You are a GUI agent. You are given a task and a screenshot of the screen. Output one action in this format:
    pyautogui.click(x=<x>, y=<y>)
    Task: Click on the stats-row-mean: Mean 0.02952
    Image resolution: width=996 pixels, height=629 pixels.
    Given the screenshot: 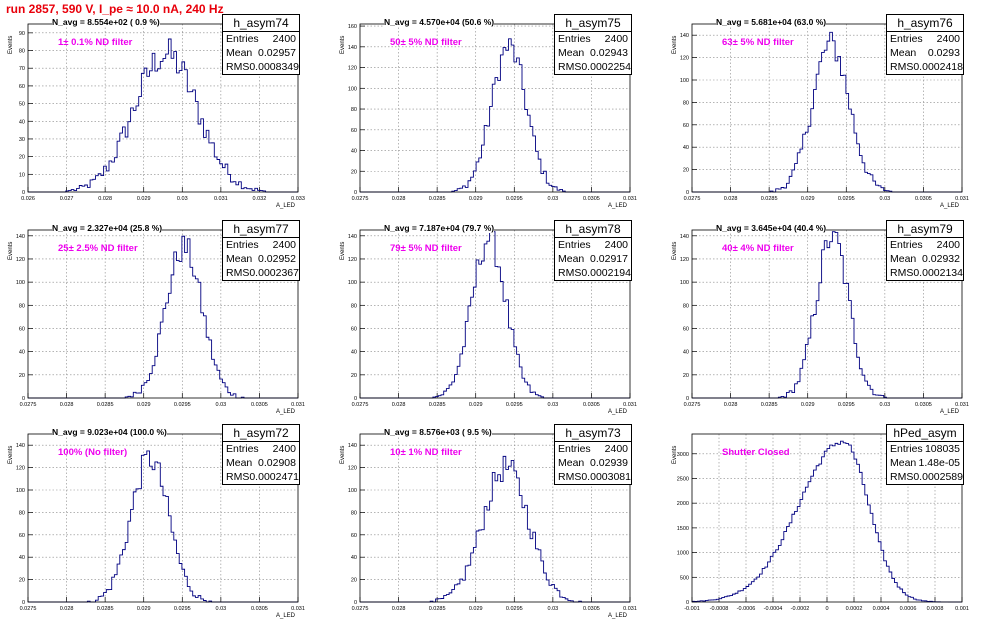 What is the action you would take?
    pyautogui.click(x=261, y=259)
    